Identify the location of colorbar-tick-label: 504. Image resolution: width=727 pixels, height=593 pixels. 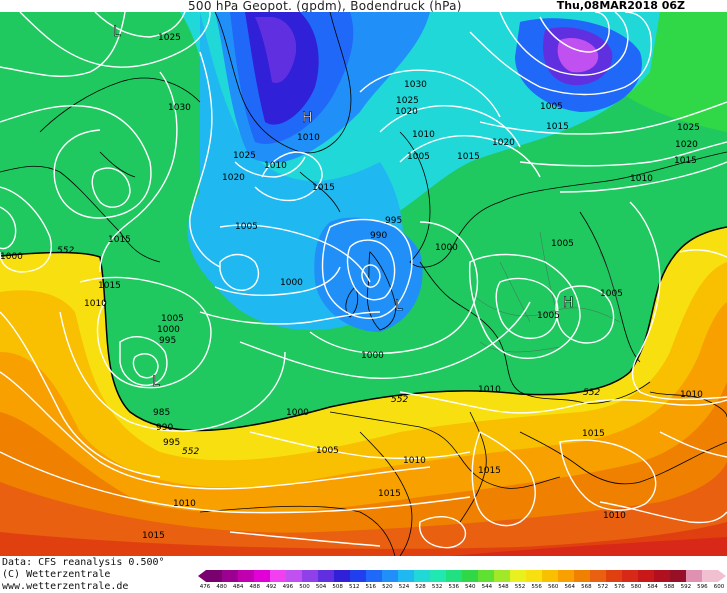
(321, 587).